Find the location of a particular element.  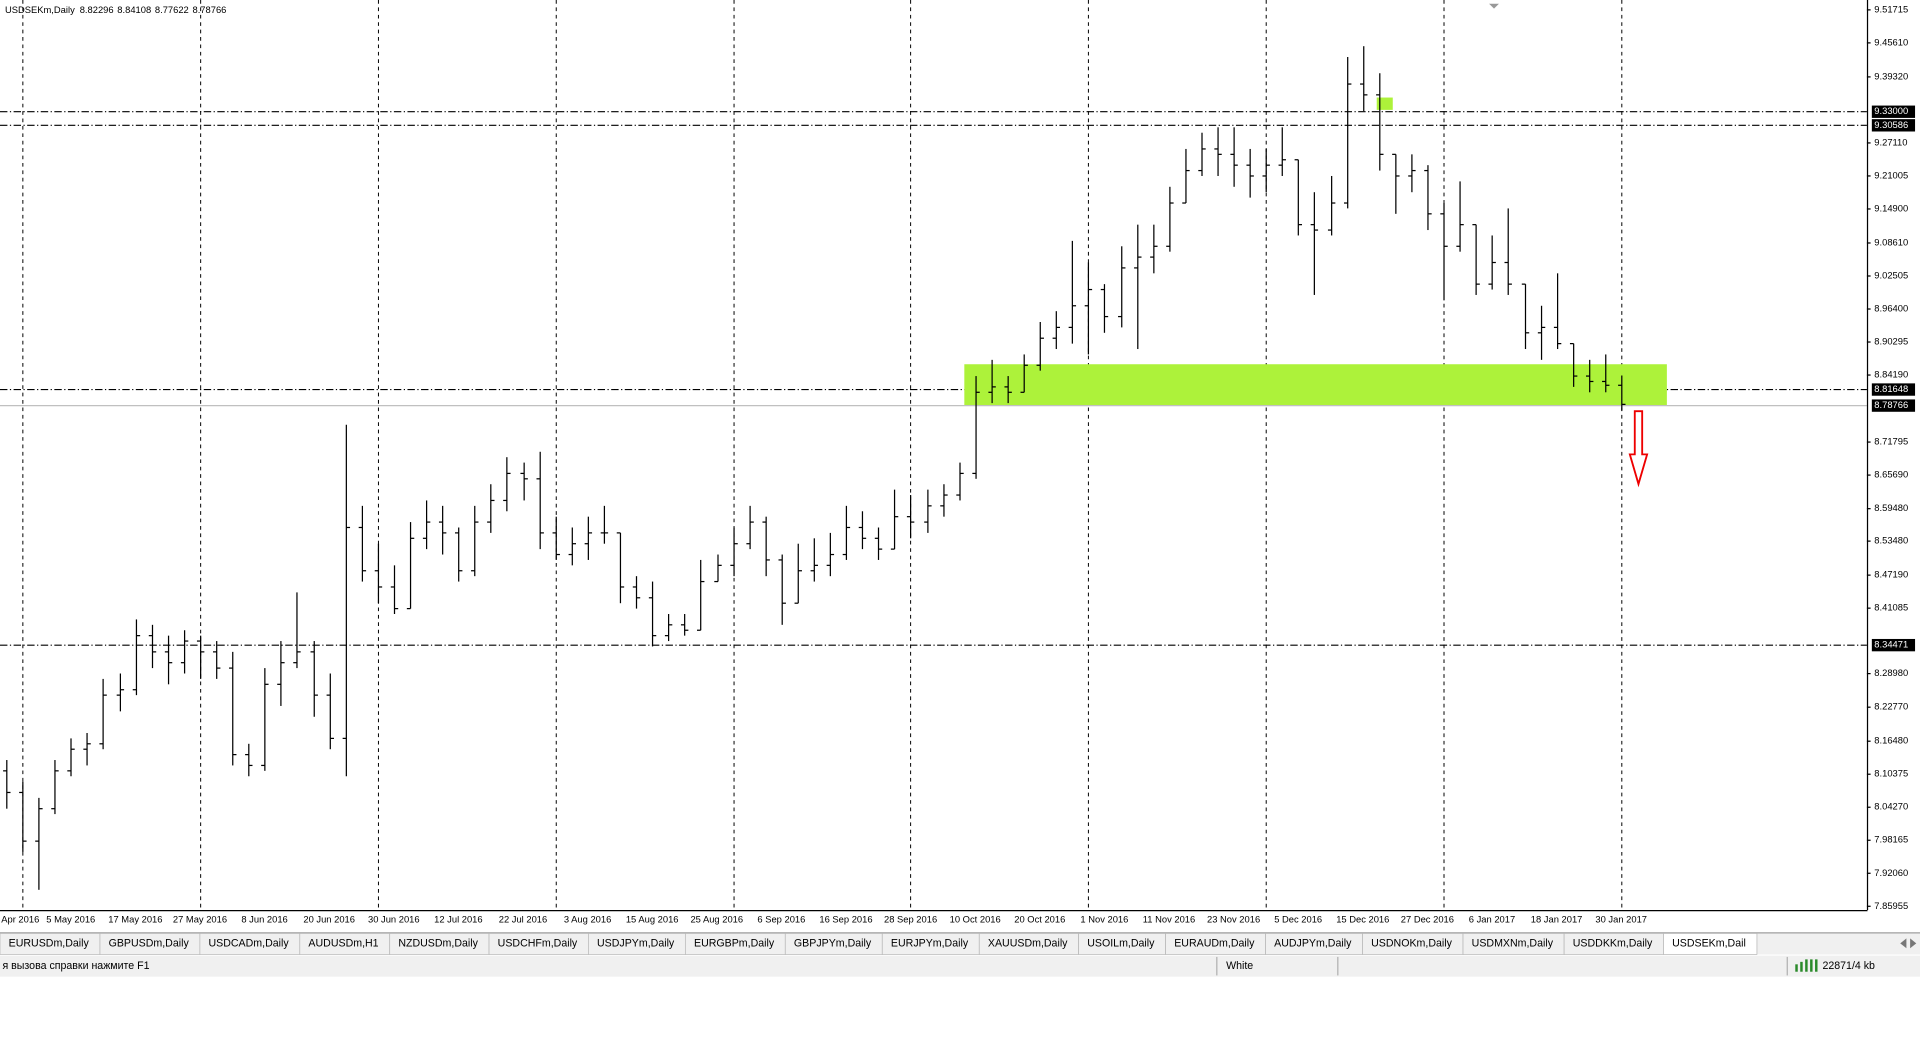

x-tick-label: 5 Dec 2016 is located at coordinates (1298, 919).